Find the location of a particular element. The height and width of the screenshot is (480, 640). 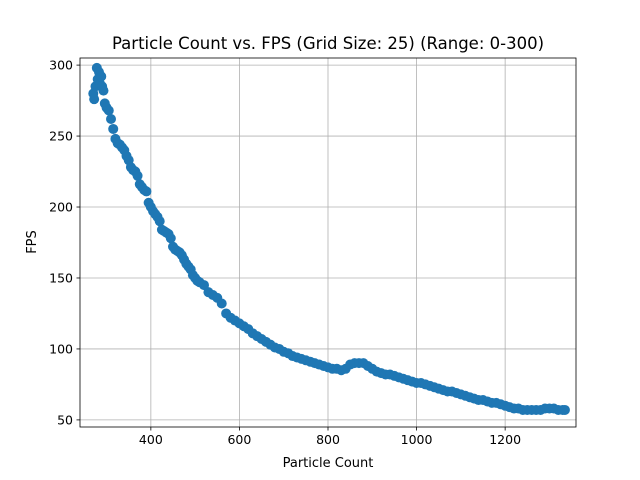

y-tick-label: 300 is located at coordinates (61, 65).